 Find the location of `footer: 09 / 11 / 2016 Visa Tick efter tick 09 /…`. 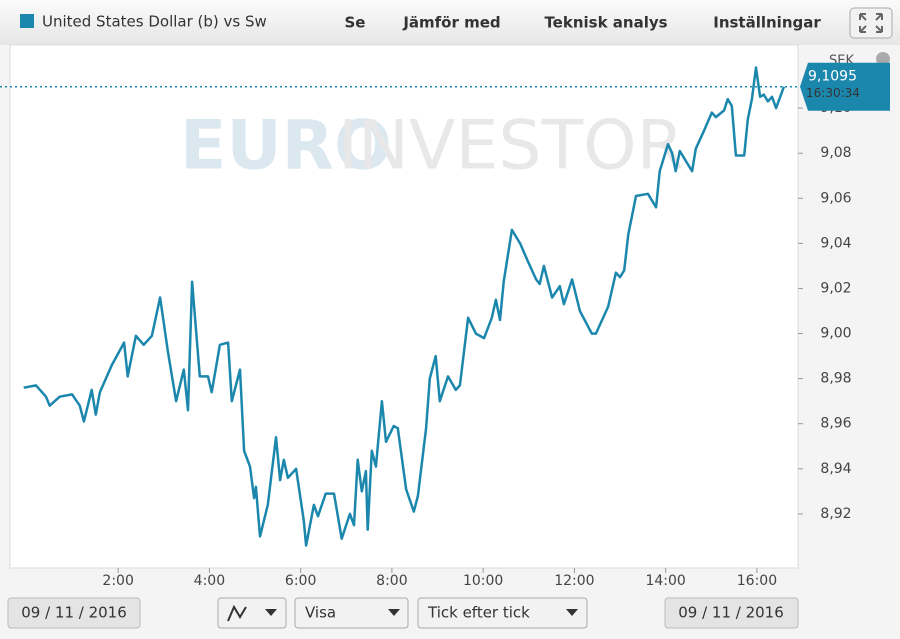

footer: 09 / 11 / 2016 Visa Tick efter tick 09 /… is located at coordinates (403, 613).